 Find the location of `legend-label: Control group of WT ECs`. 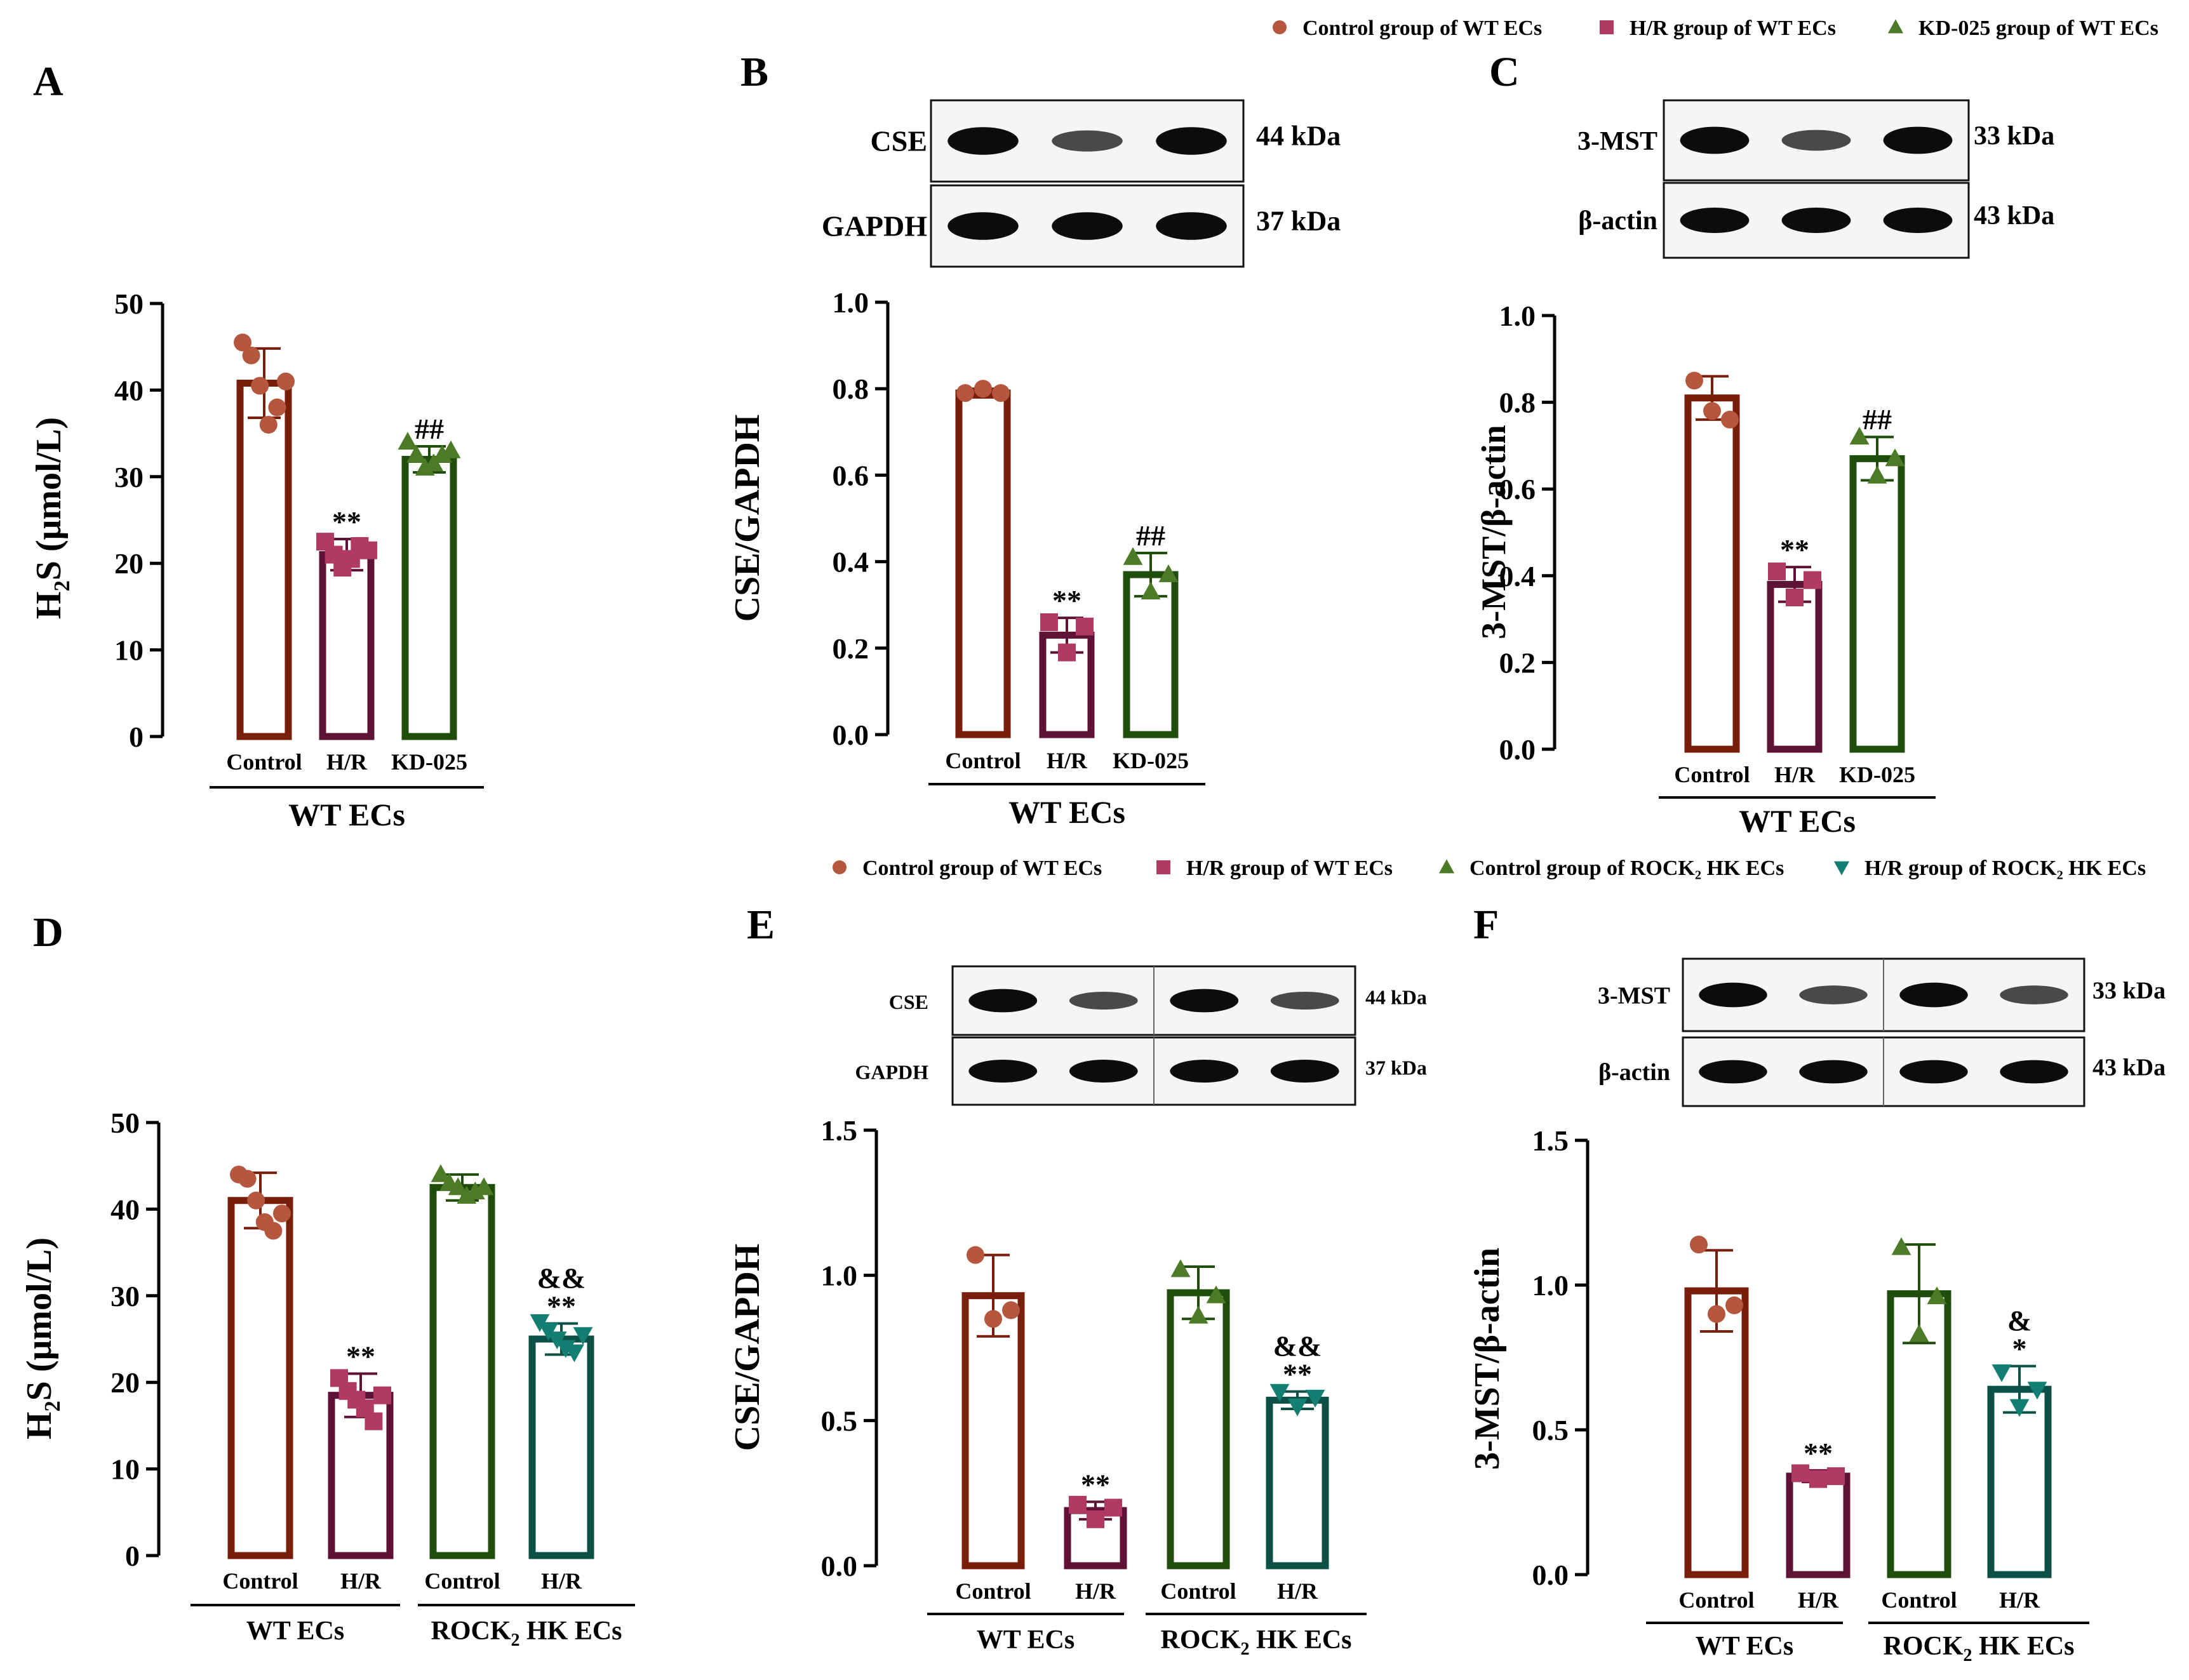

legend-label: Control group of WT ECs is located at coordinates (1422, 28).